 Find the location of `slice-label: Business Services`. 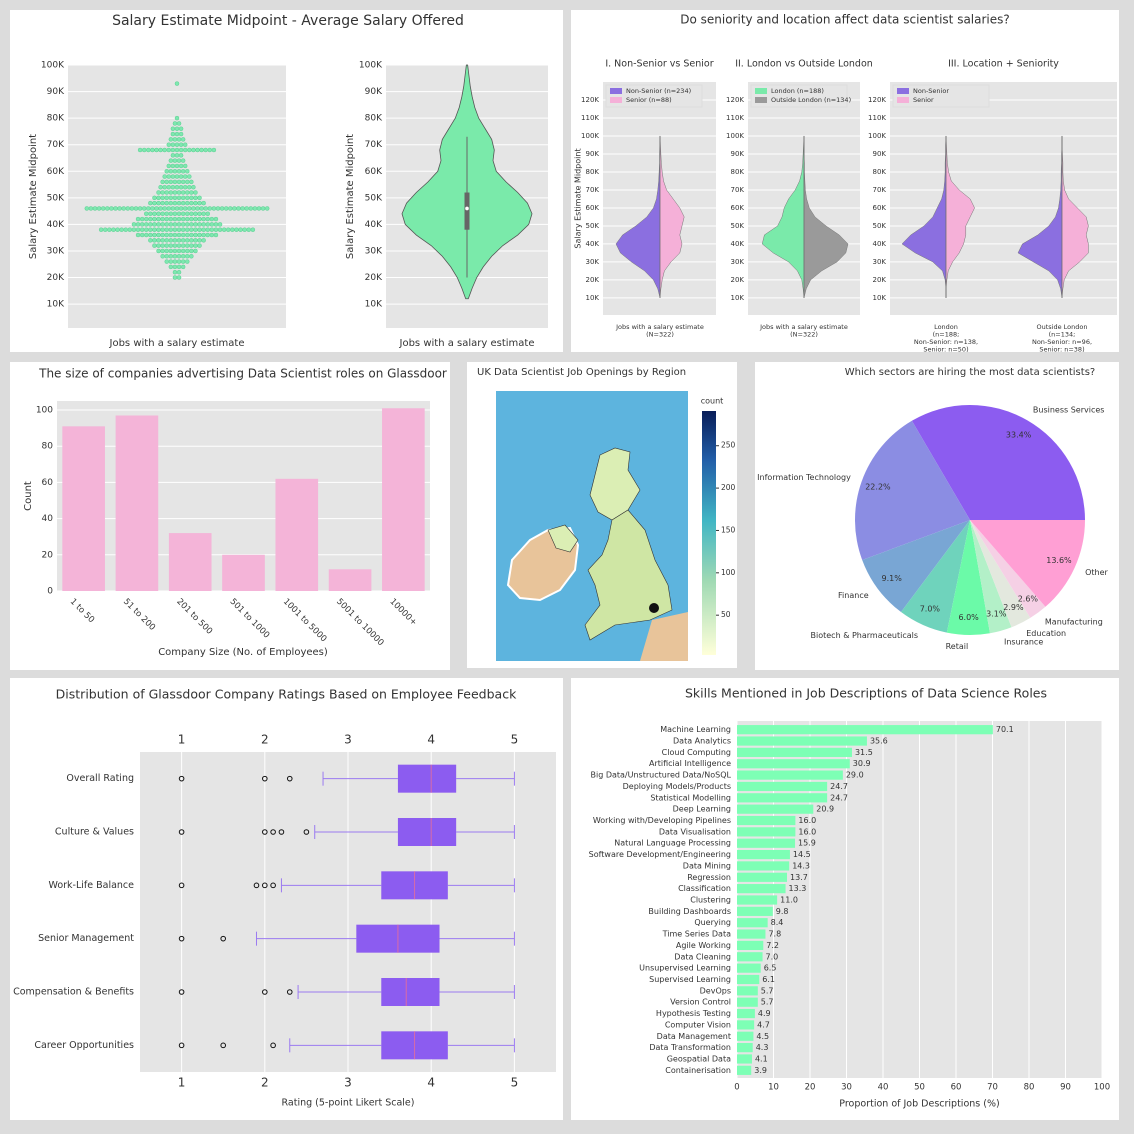

slice-label: Business Services is located at coordinates (1069, 410).